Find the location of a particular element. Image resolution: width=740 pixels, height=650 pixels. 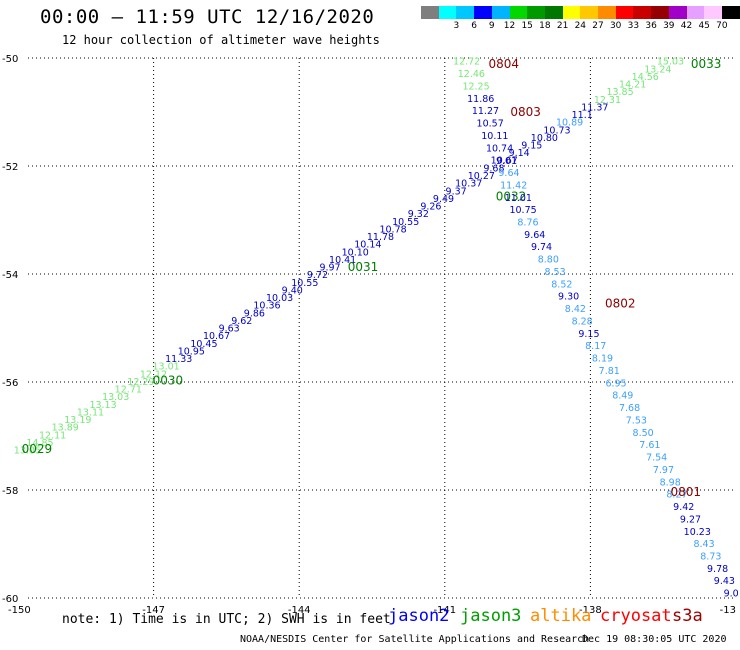

swh-label: 9.97 is located at coordinates (329, 268).